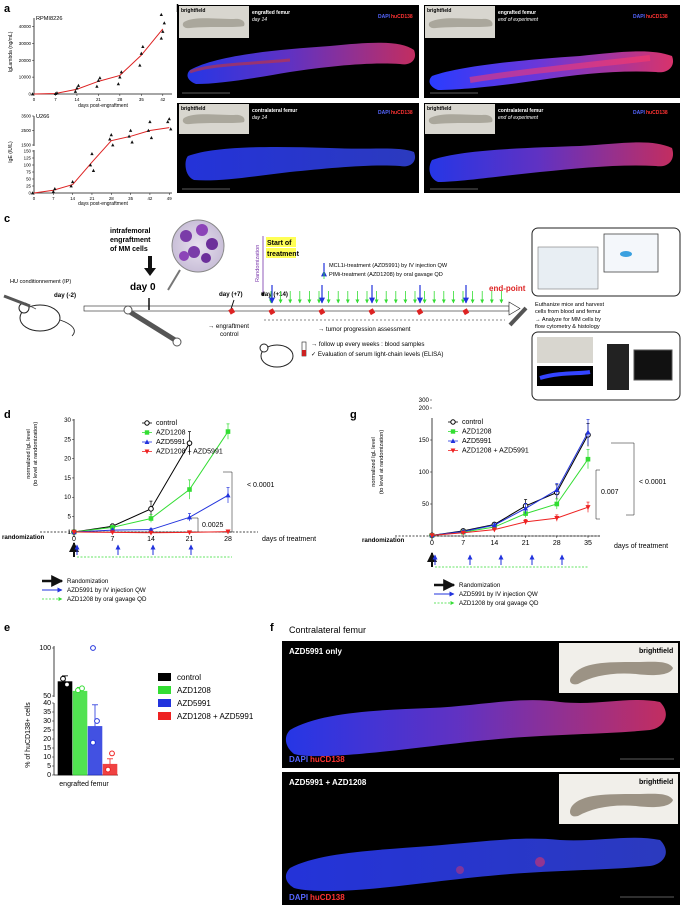 This screenshot has height=909, width=685. I want to click on chart-g-ytick-label: 150, so click(424, 440).